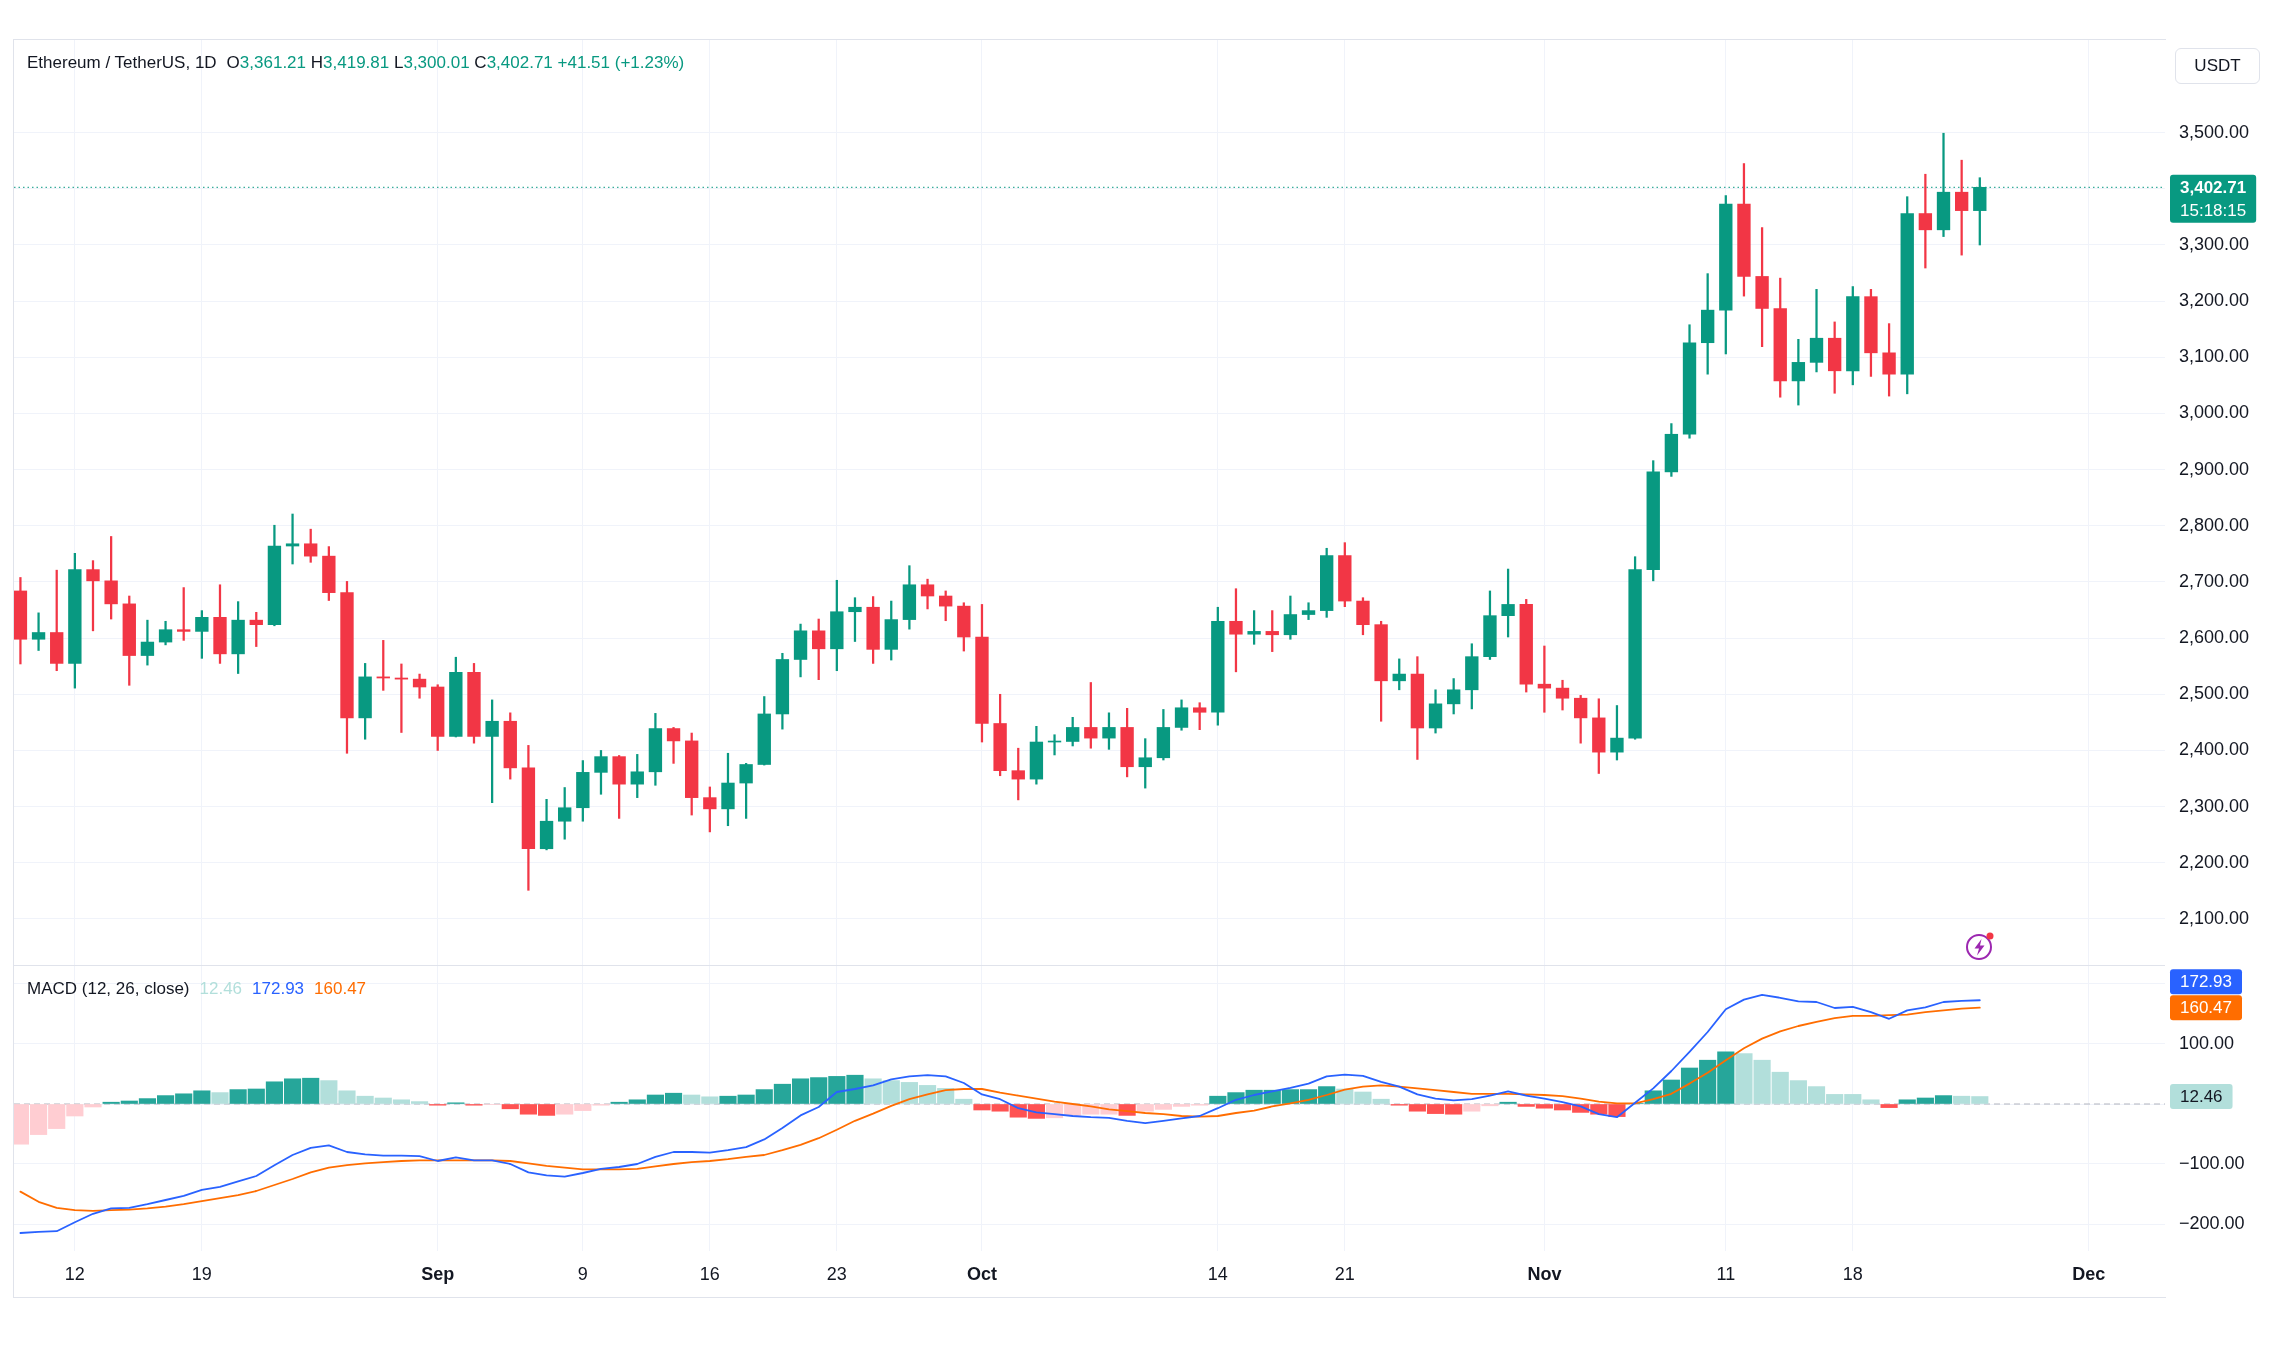 Image resolution: width=2283 pixels, height=1351 pixels. Describe the element at coordinates (2214, 637) in the screenshot. I see `y-tick-label: 2,600.00` at that location.